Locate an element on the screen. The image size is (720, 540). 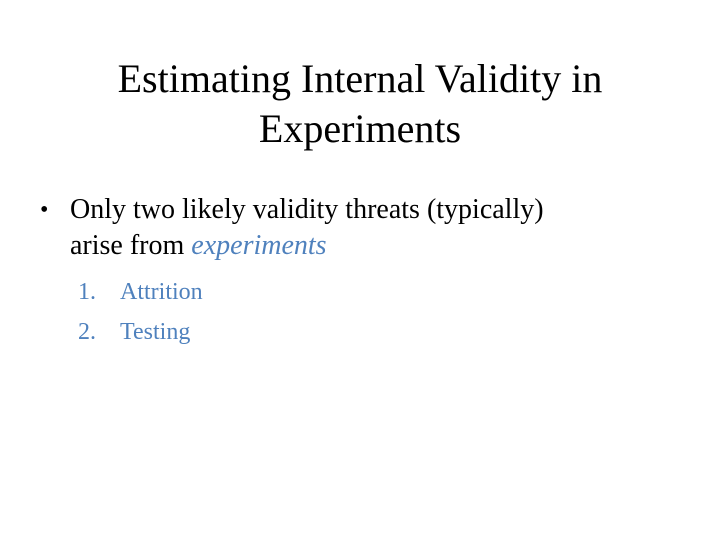
sublist-item-testing: 2. Testing is located at coordinates (328, 332).